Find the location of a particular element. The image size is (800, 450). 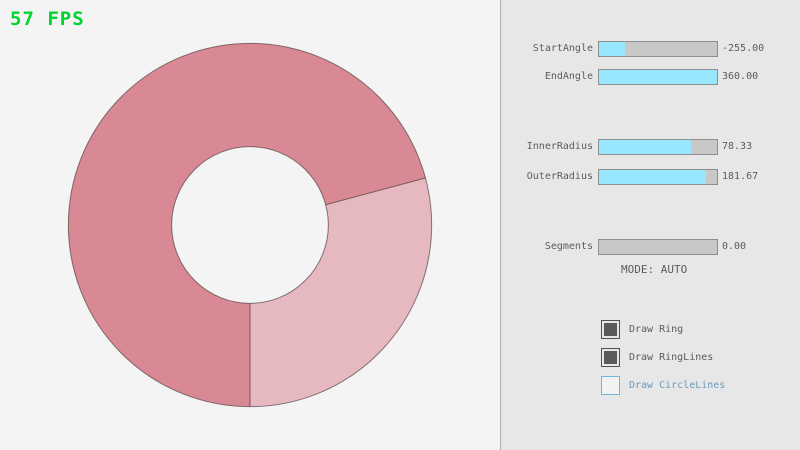

innerradius-row: InnerRadius 78.33 is located at coordinates (650, 147).